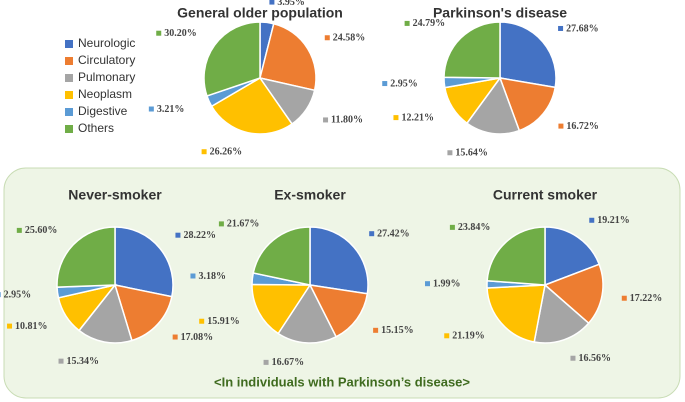 Image resolution: width=685 pixels, height=402 pixels. Describe the element at coordinates (212, 276) in the screenshot. I see `data-label: 3.18%` at that location.